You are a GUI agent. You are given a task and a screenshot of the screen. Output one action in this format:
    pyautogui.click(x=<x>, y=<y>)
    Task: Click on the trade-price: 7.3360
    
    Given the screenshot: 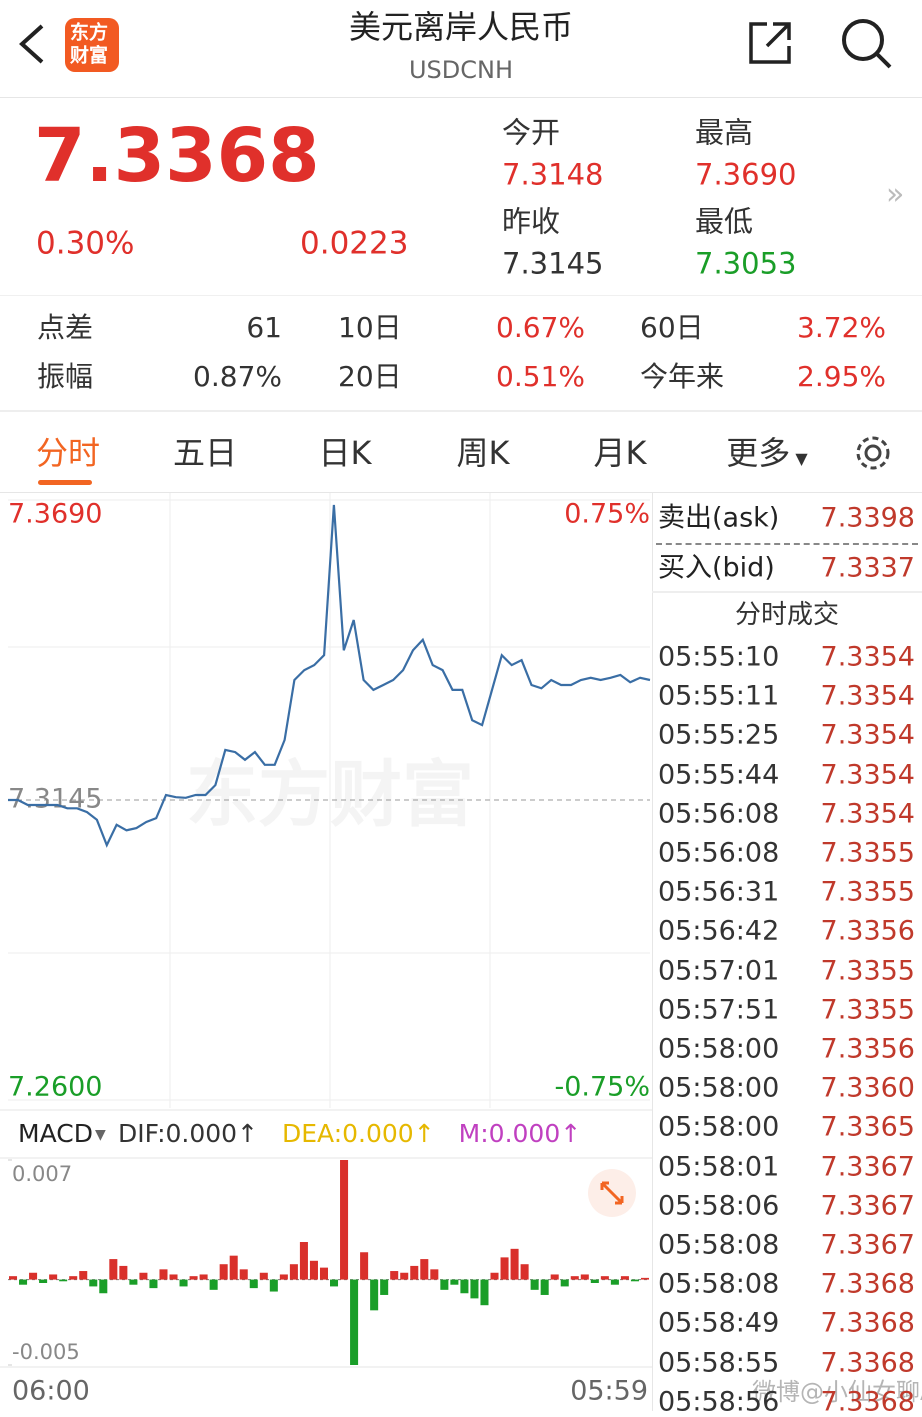 What is the action you would take?
    pyautogui.click(x=867, y=1088)
    